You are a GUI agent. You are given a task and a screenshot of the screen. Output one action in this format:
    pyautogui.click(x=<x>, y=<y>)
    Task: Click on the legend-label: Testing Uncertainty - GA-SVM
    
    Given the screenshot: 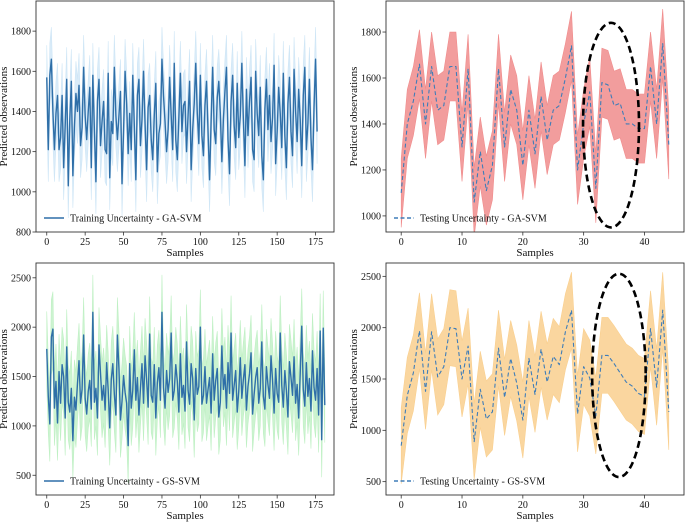 What is the action you would take?
    pyautogui.click(x=483, y=219)
    